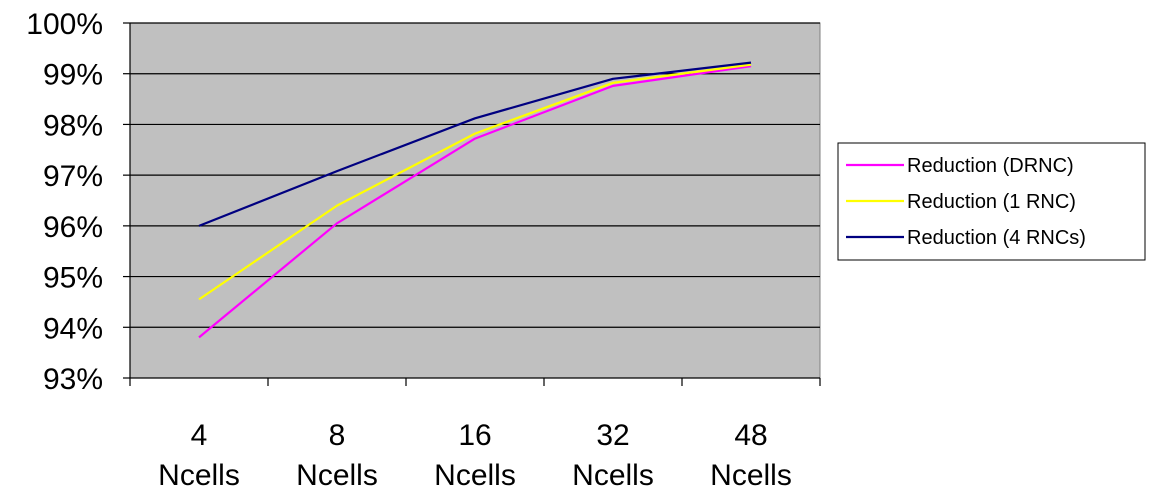 This screenshot has width=1151, height=495. Describe the element at coordinates (199, 435) in the screenshot. I see `x-tick-label-line: 4` at that location.